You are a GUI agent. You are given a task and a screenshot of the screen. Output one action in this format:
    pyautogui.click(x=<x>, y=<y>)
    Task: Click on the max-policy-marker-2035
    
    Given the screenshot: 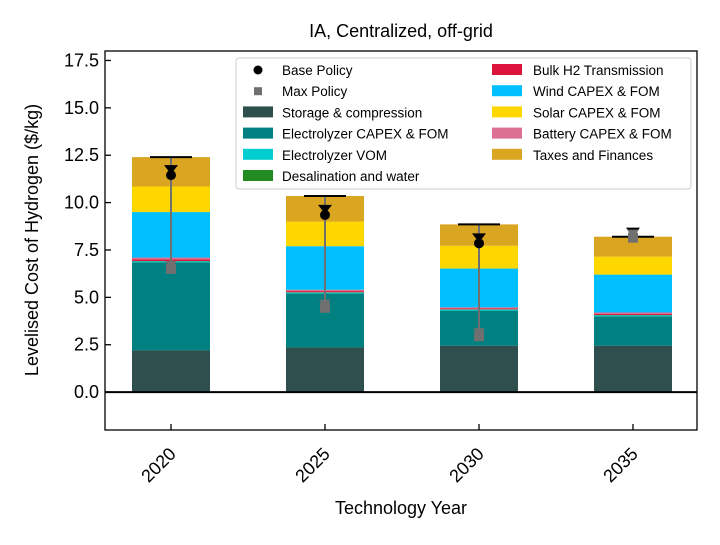 What is the action you would take?
    pyautogui.click(x=633, y=238)
    